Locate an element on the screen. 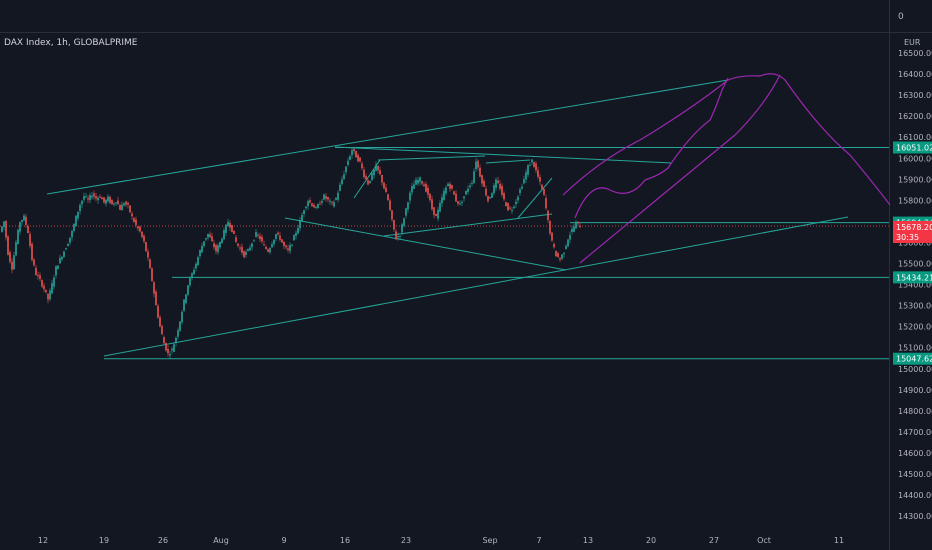 Image resolution: width=932 pixels, height=550 pixels. x-tick-label: 23 is located at coordinates (406, 540).